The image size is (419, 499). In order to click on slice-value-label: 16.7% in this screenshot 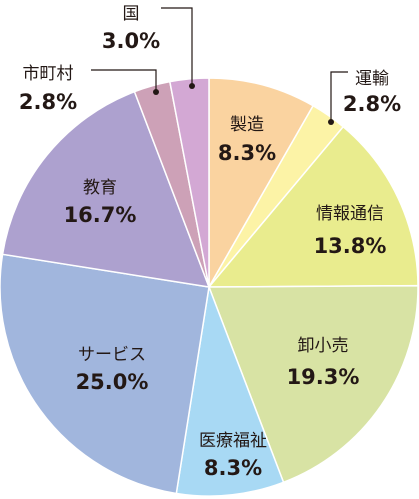, I will do `click(100, 215)`.